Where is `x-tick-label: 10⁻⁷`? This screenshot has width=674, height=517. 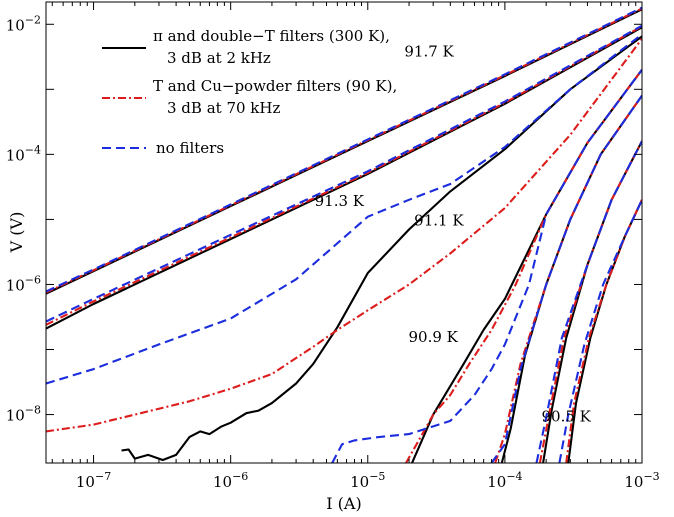 x-tick-label: 10⁻⁷ is located at coordinates (93, 480).